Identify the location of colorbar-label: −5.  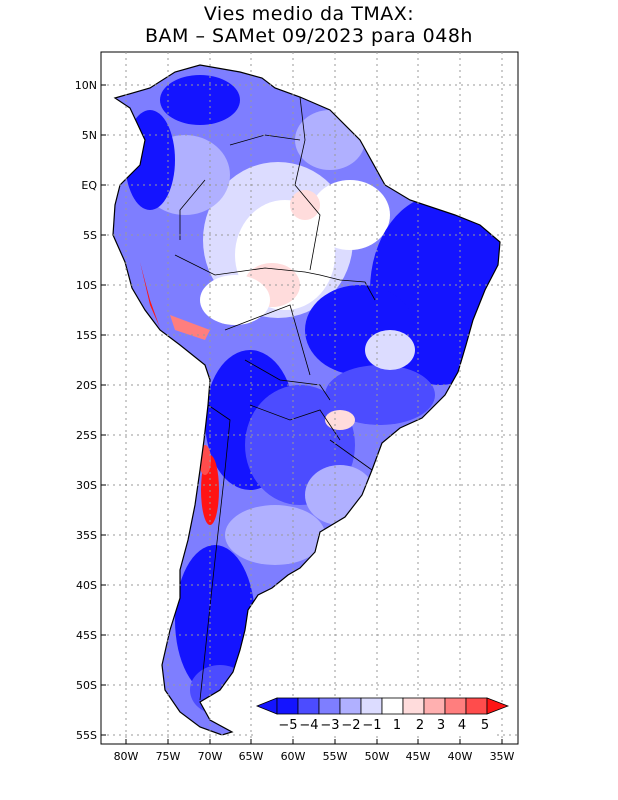
(287, 725).